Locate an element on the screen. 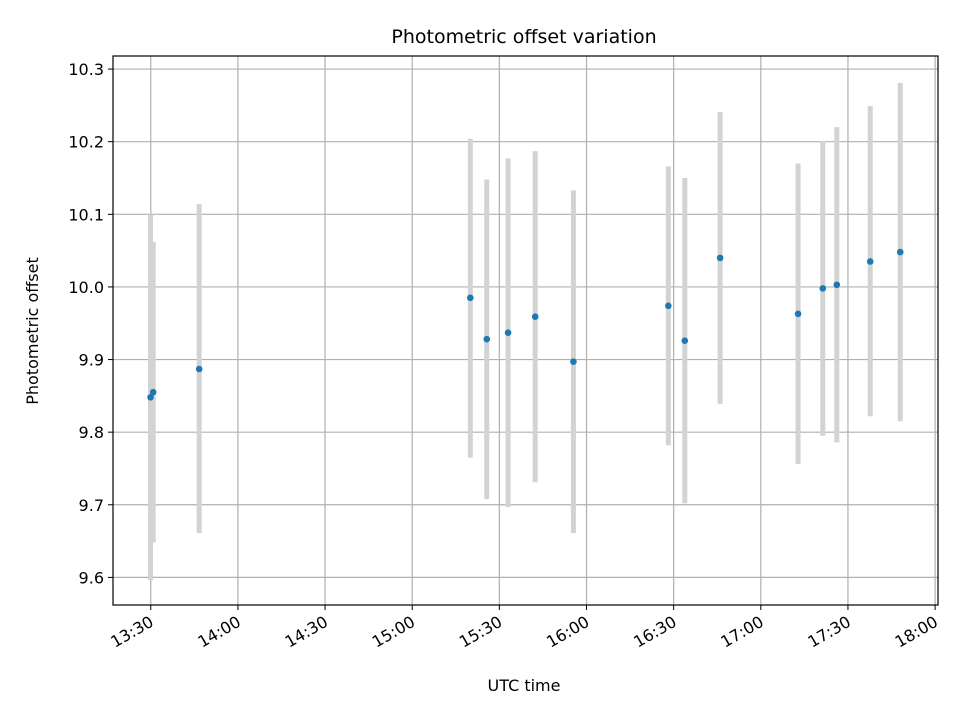  y-tick-label: 9.9 is located at coordinates (91, 360).